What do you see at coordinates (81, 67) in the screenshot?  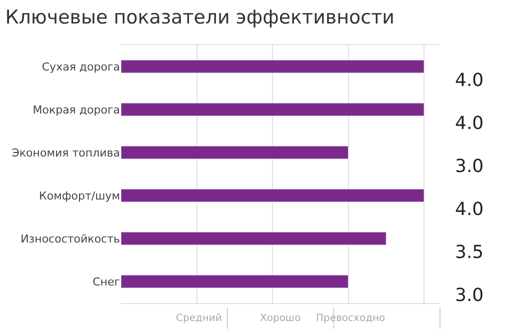 I see `y-tick-label: Сухая дорога` at bounding box center [81, 67].